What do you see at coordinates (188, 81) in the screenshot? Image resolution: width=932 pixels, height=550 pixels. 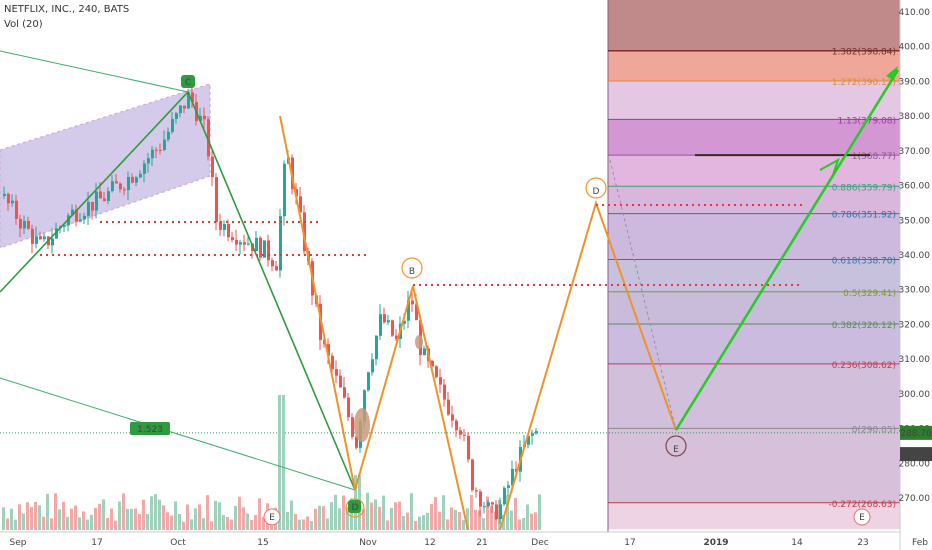 I see `wave-label-c-box` at bounding box center [188, 81].